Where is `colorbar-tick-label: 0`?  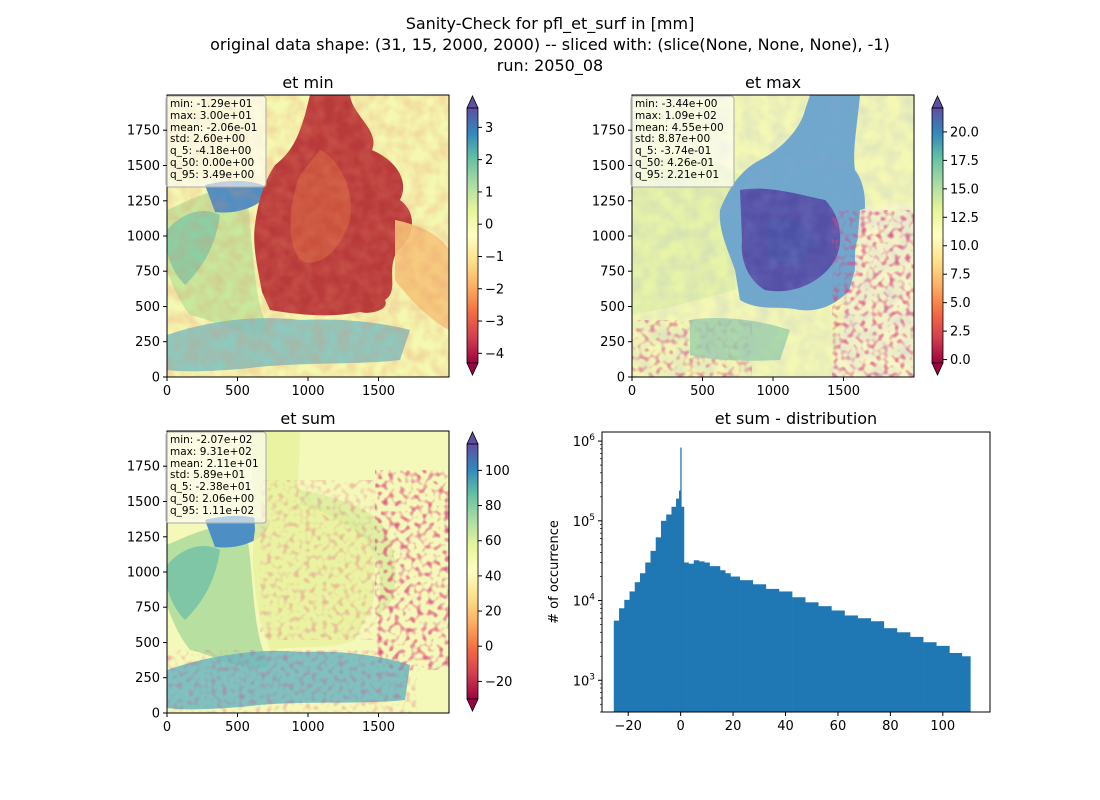 colorbar-tick-label: 0 is located at coordinates (489, 225).